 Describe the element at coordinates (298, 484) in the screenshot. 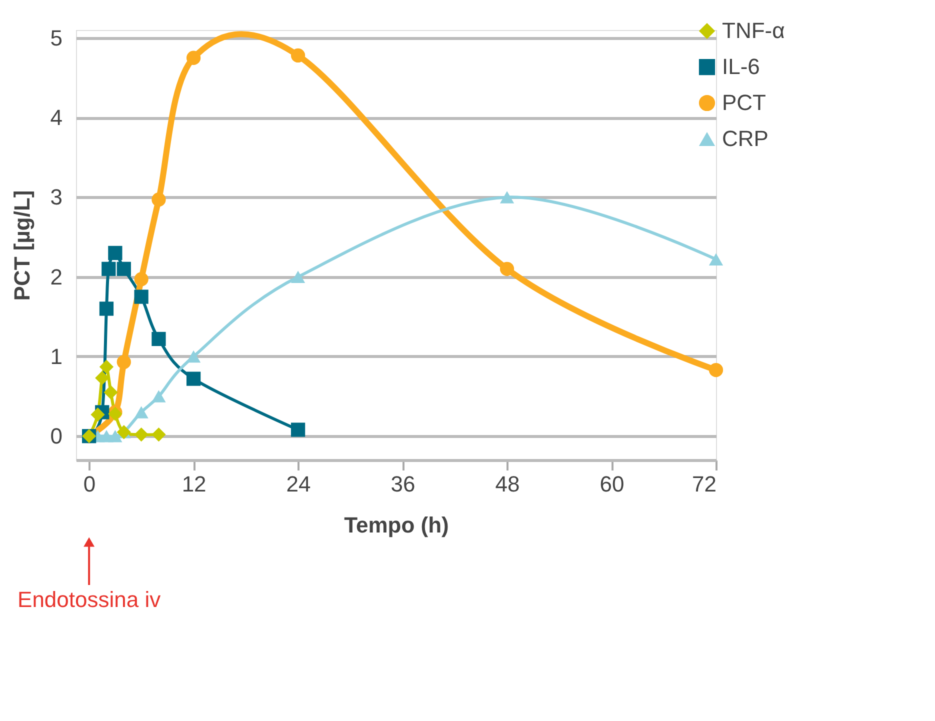

I see `x-tick-label: 24` at that location.